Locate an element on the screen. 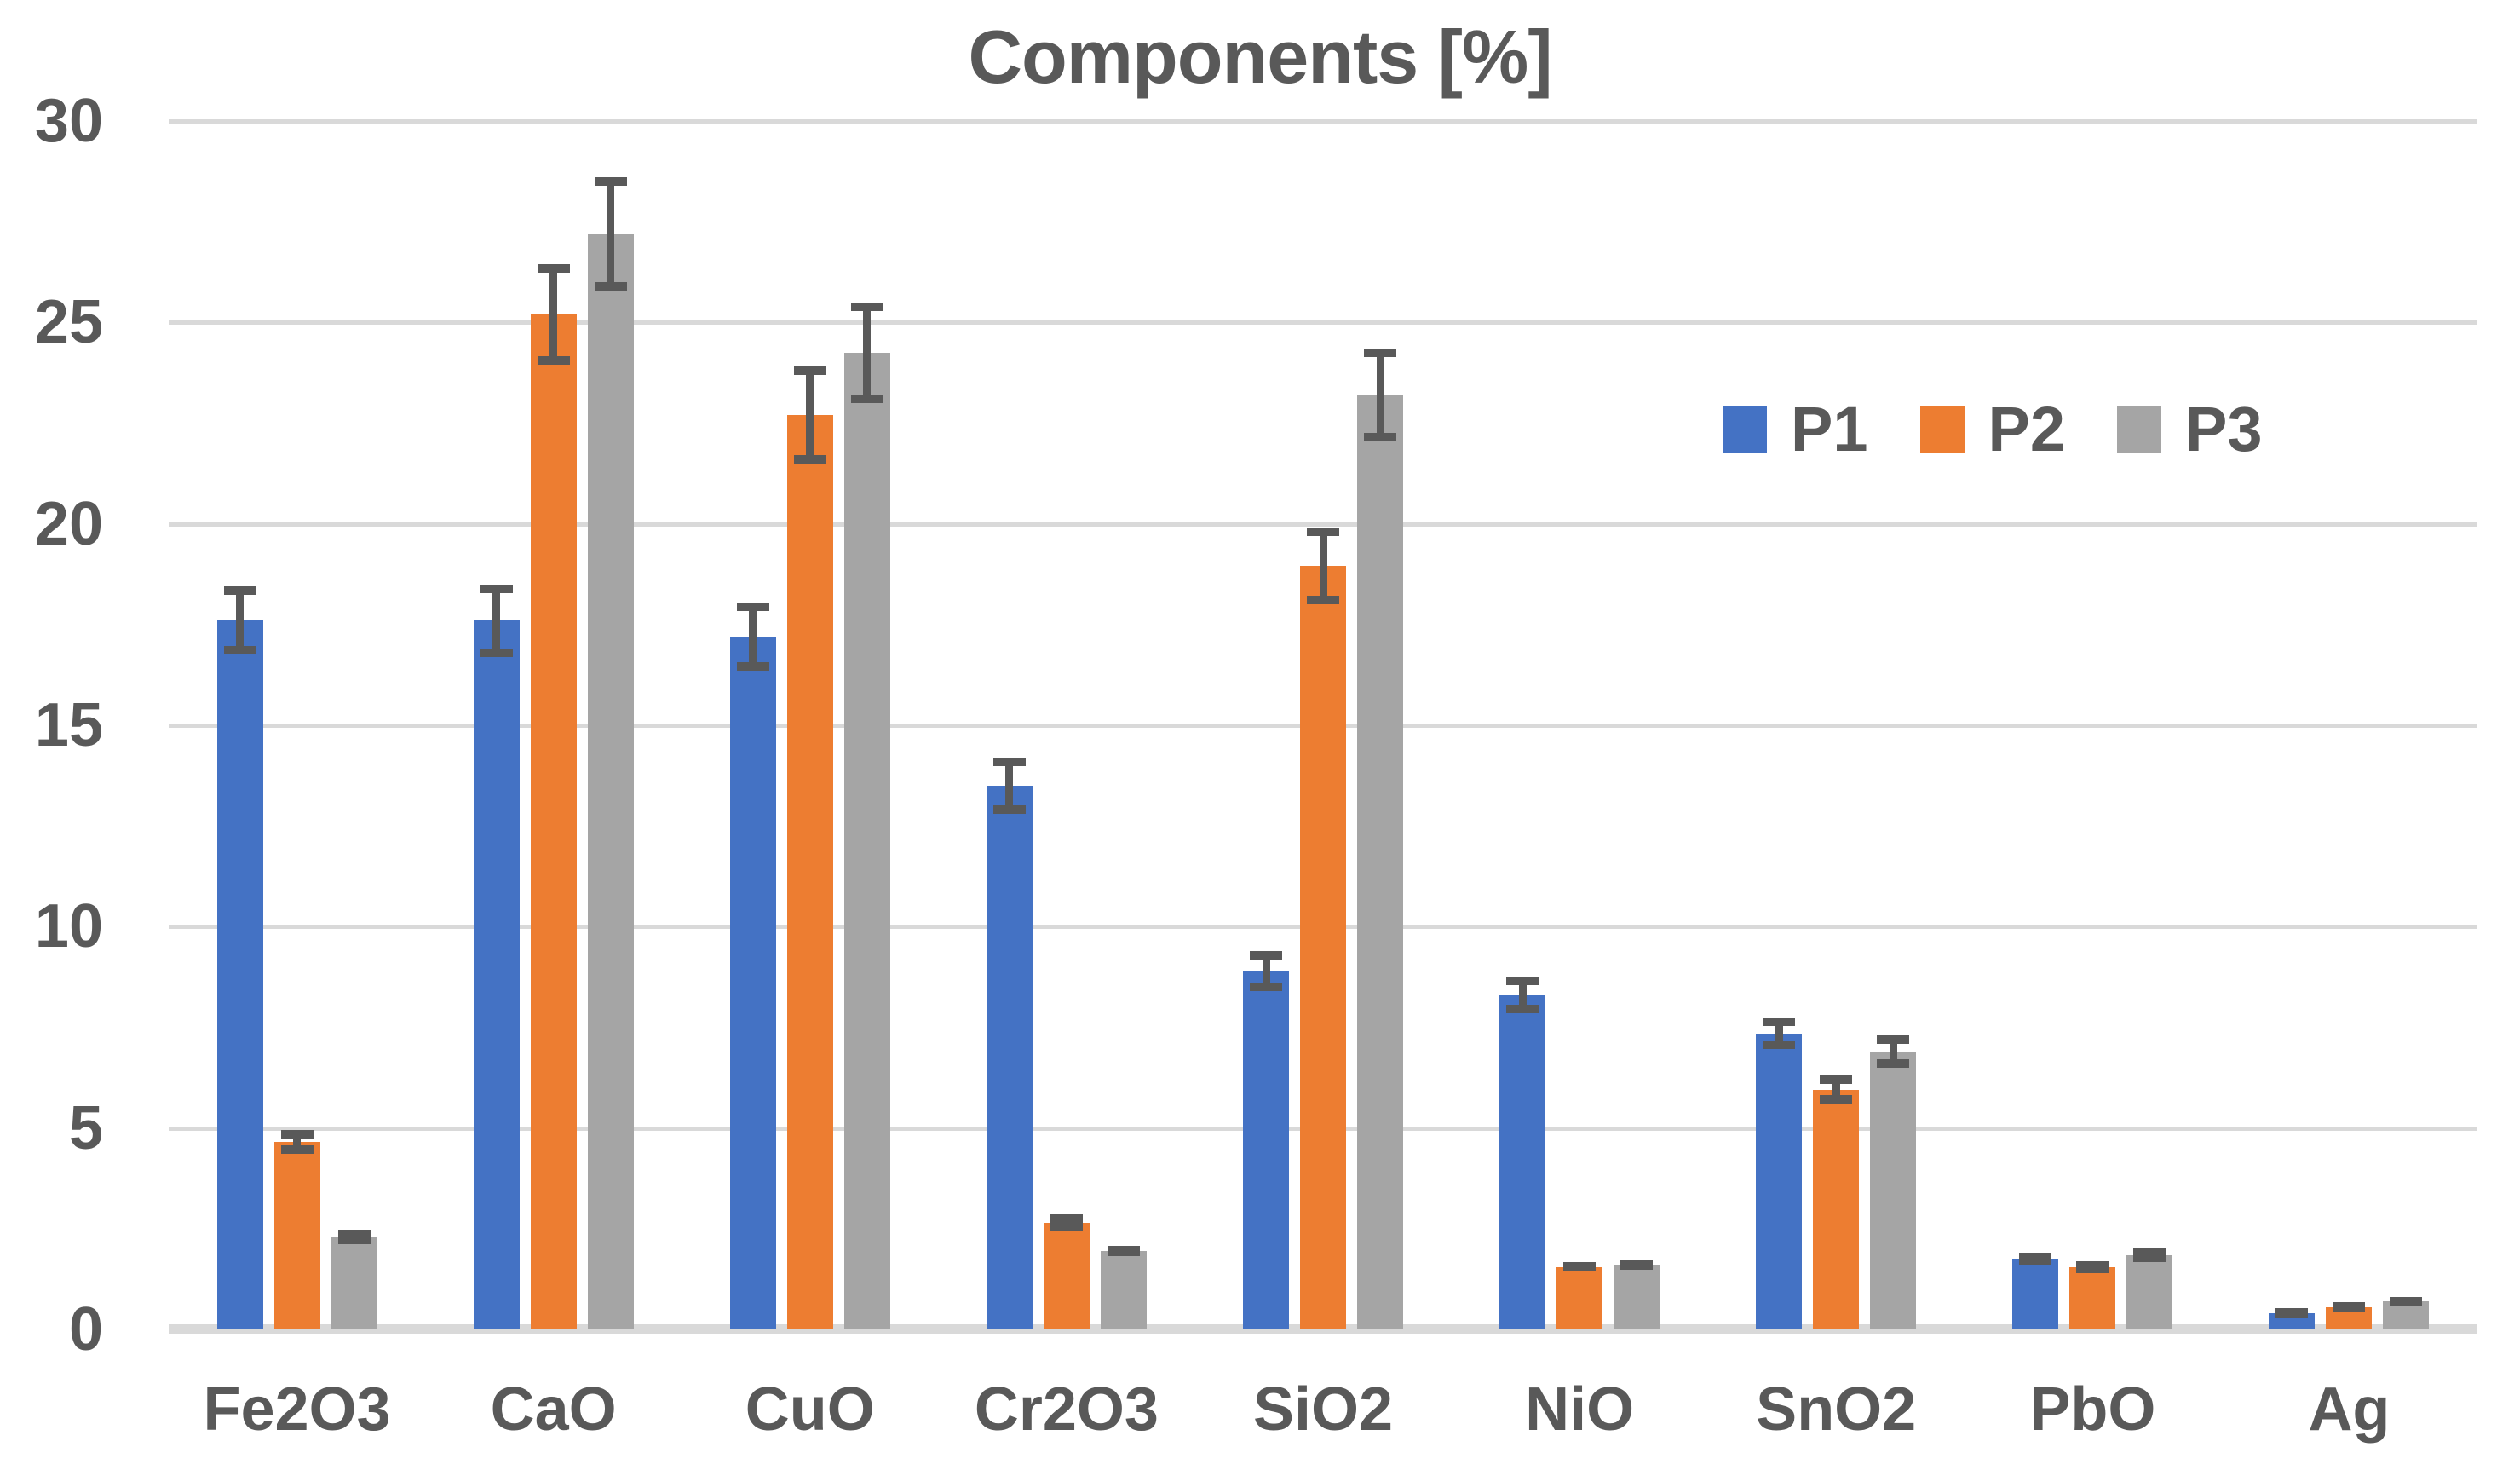 The width and height of the screenshot is (2520, 1476). legend-item-p3: P3 is located at coordinates (2190, 429).